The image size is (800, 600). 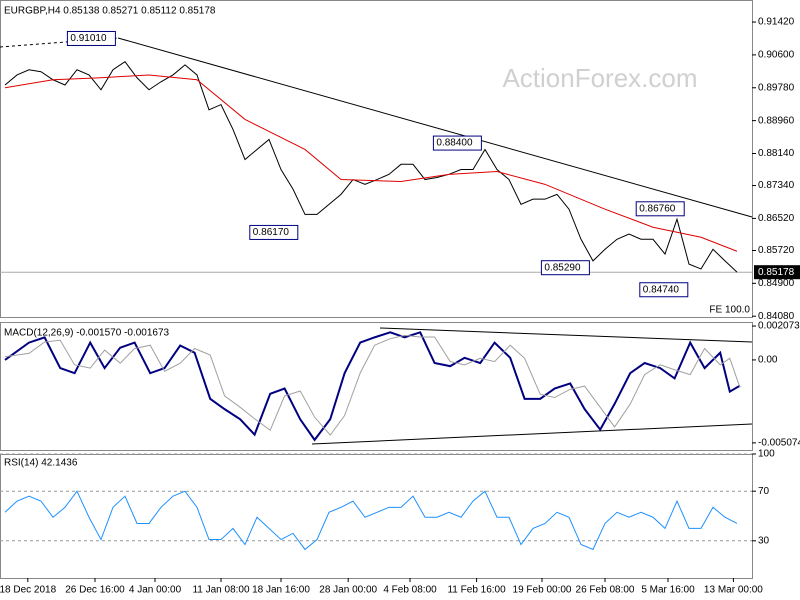 What do you see at coordinates (348, 590) in the screenshot?
I see `x-tick-label: 28 Jan 00:00` at bounding box center [348, 590].